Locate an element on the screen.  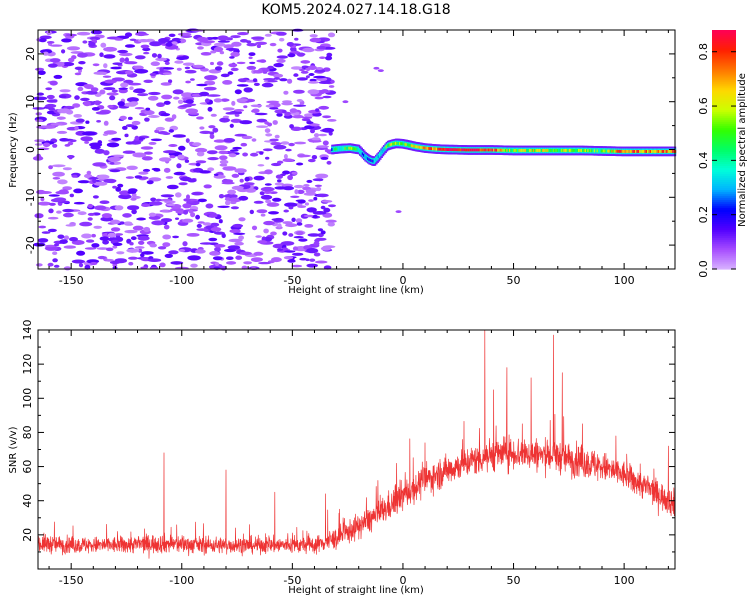
spectrogram-ridge is located at coordinates (504, 152).